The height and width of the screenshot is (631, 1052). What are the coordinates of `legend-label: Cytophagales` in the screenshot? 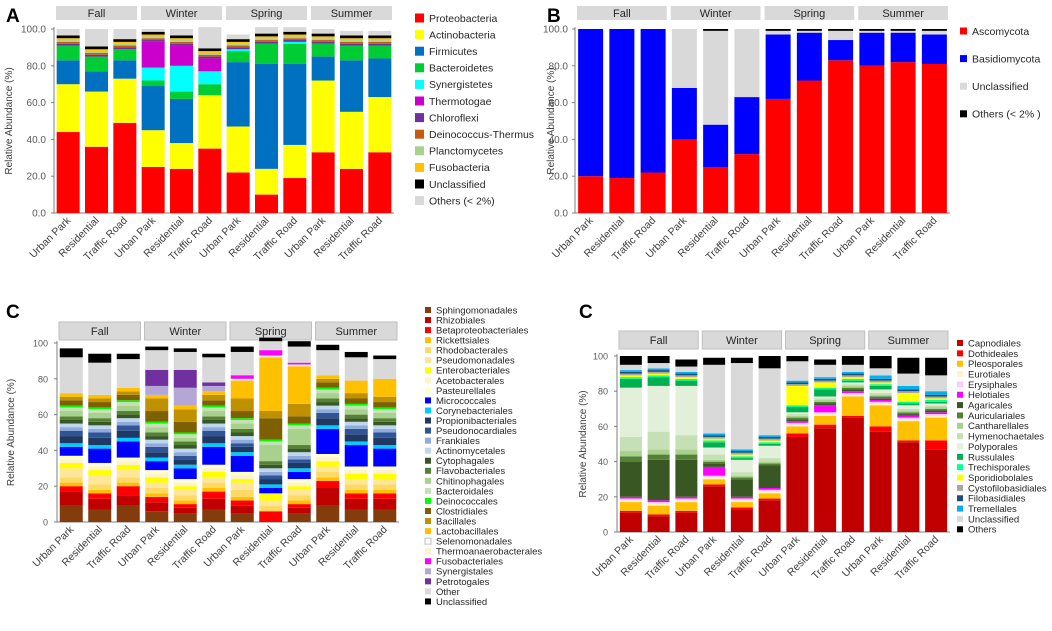 It's located at (465, 461).